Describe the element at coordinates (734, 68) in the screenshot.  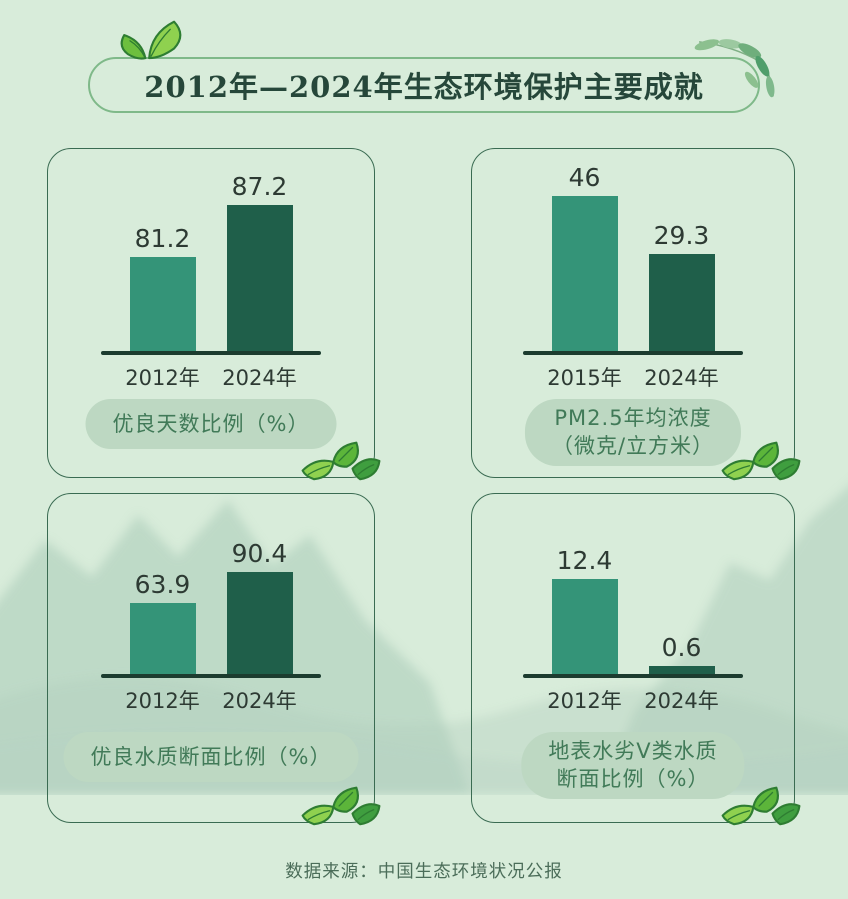
I see `bamboo-decoration-icon` at that location.